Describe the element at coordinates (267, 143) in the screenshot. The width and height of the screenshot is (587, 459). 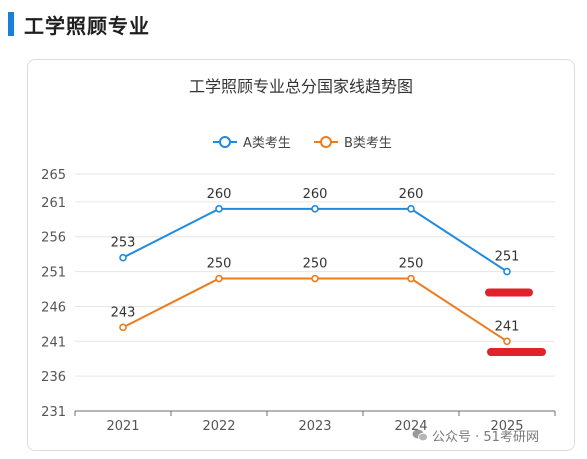
I see `legend-label-0: A类考生` at that location.